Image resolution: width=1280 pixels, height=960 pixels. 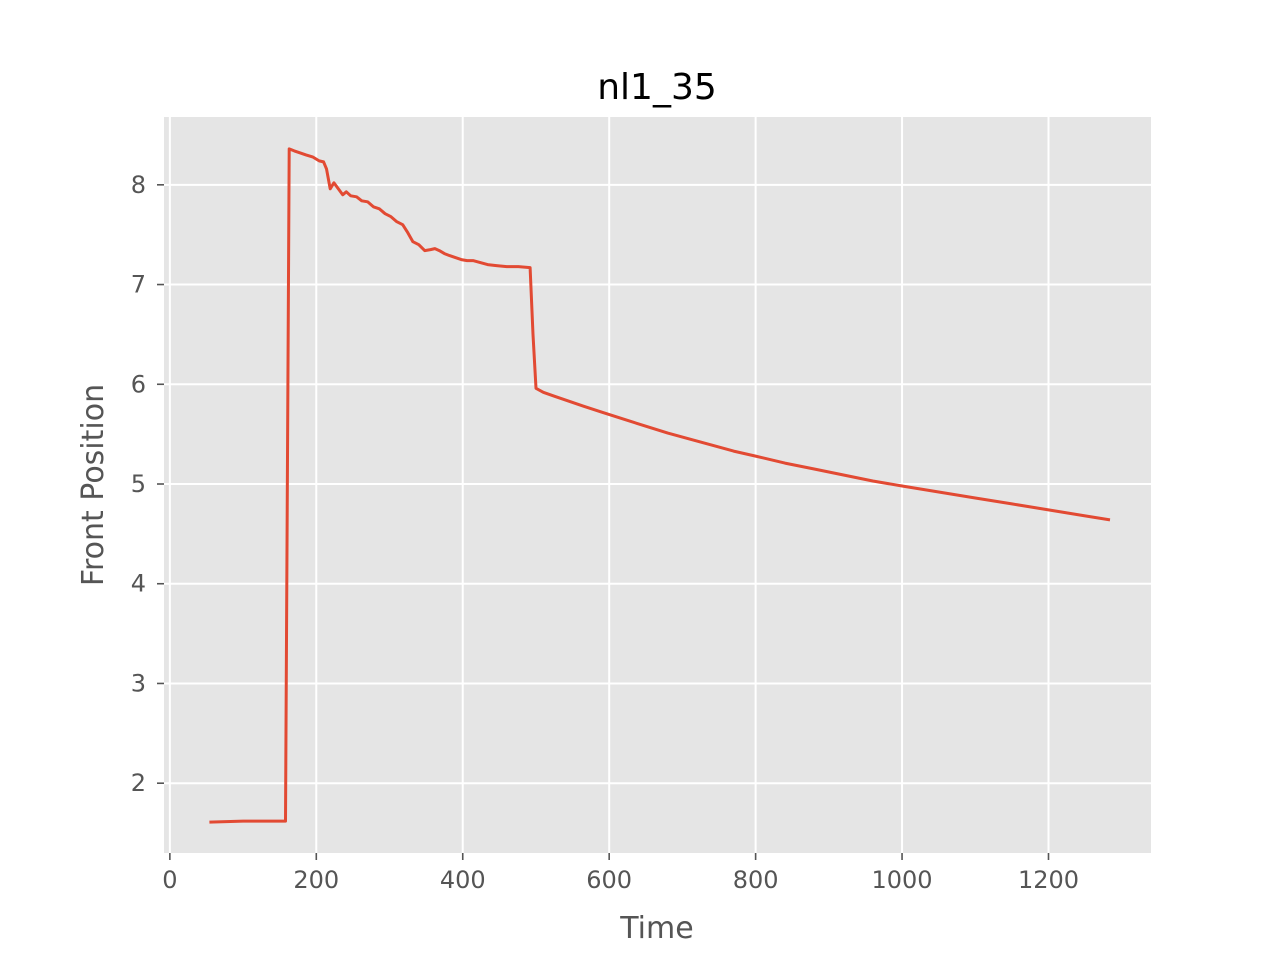 I want to click on y-tick-label: 7, so click(x=138, y=285).